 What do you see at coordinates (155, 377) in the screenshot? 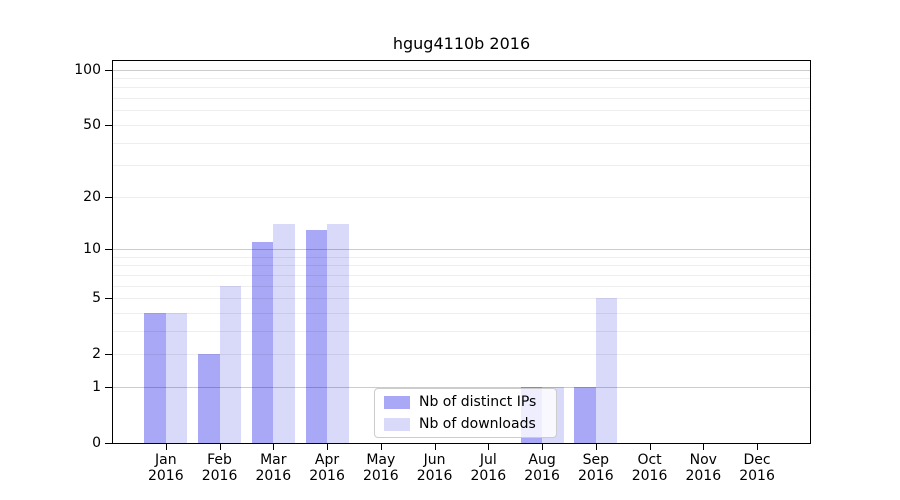
I see `bar-distinct-ips-jan` at bounding box center [155, 377].